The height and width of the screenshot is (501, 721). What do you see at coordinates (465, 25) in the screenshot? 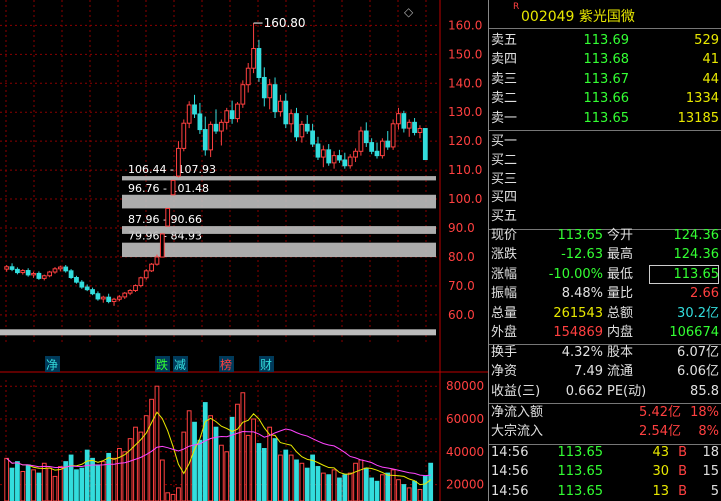
I see `y-tick-label: 160.0` at bounding box center [465, 25].